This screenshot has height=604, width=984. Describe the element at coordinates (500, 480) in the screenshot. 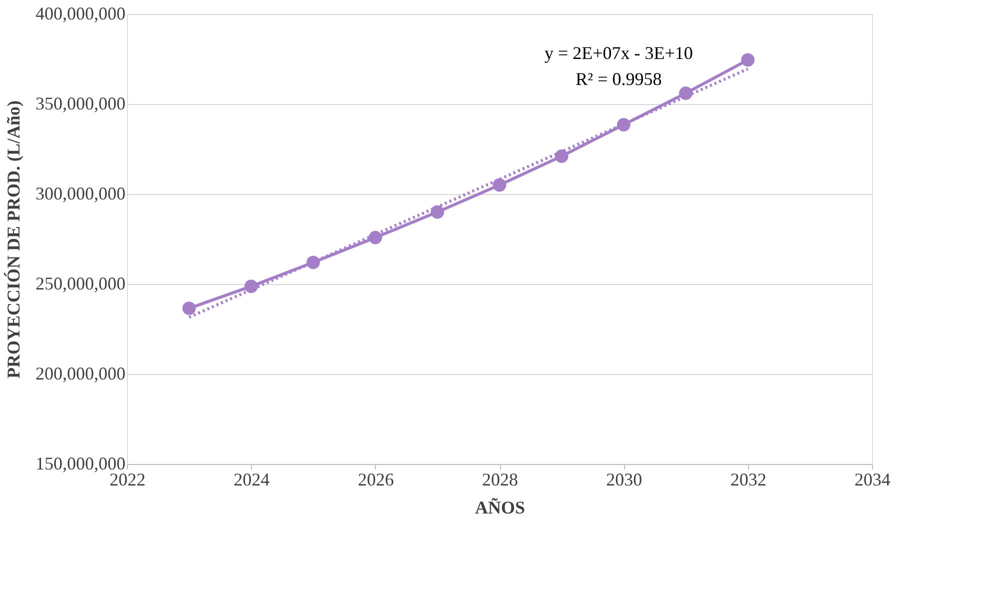

I see `x-tick-label: 2028` at that location.